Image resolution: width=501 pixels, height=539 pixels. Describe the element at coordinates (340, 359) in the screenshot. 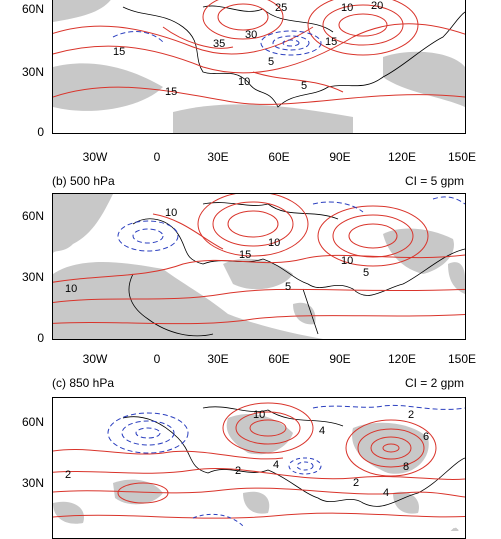

I see `panel-b-lon-tick: 90E` at that location.